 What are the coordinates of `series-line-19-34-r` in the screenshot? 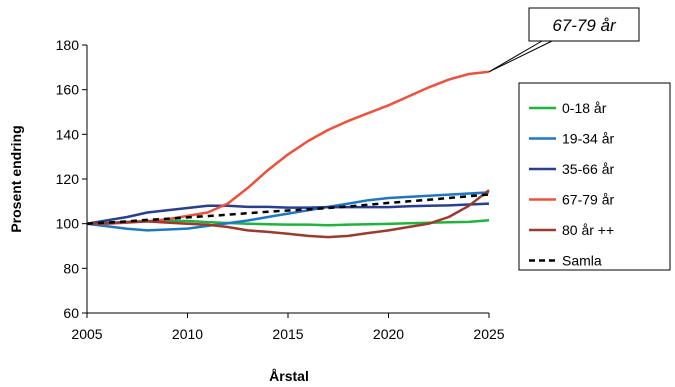 It's located at (288, 211).